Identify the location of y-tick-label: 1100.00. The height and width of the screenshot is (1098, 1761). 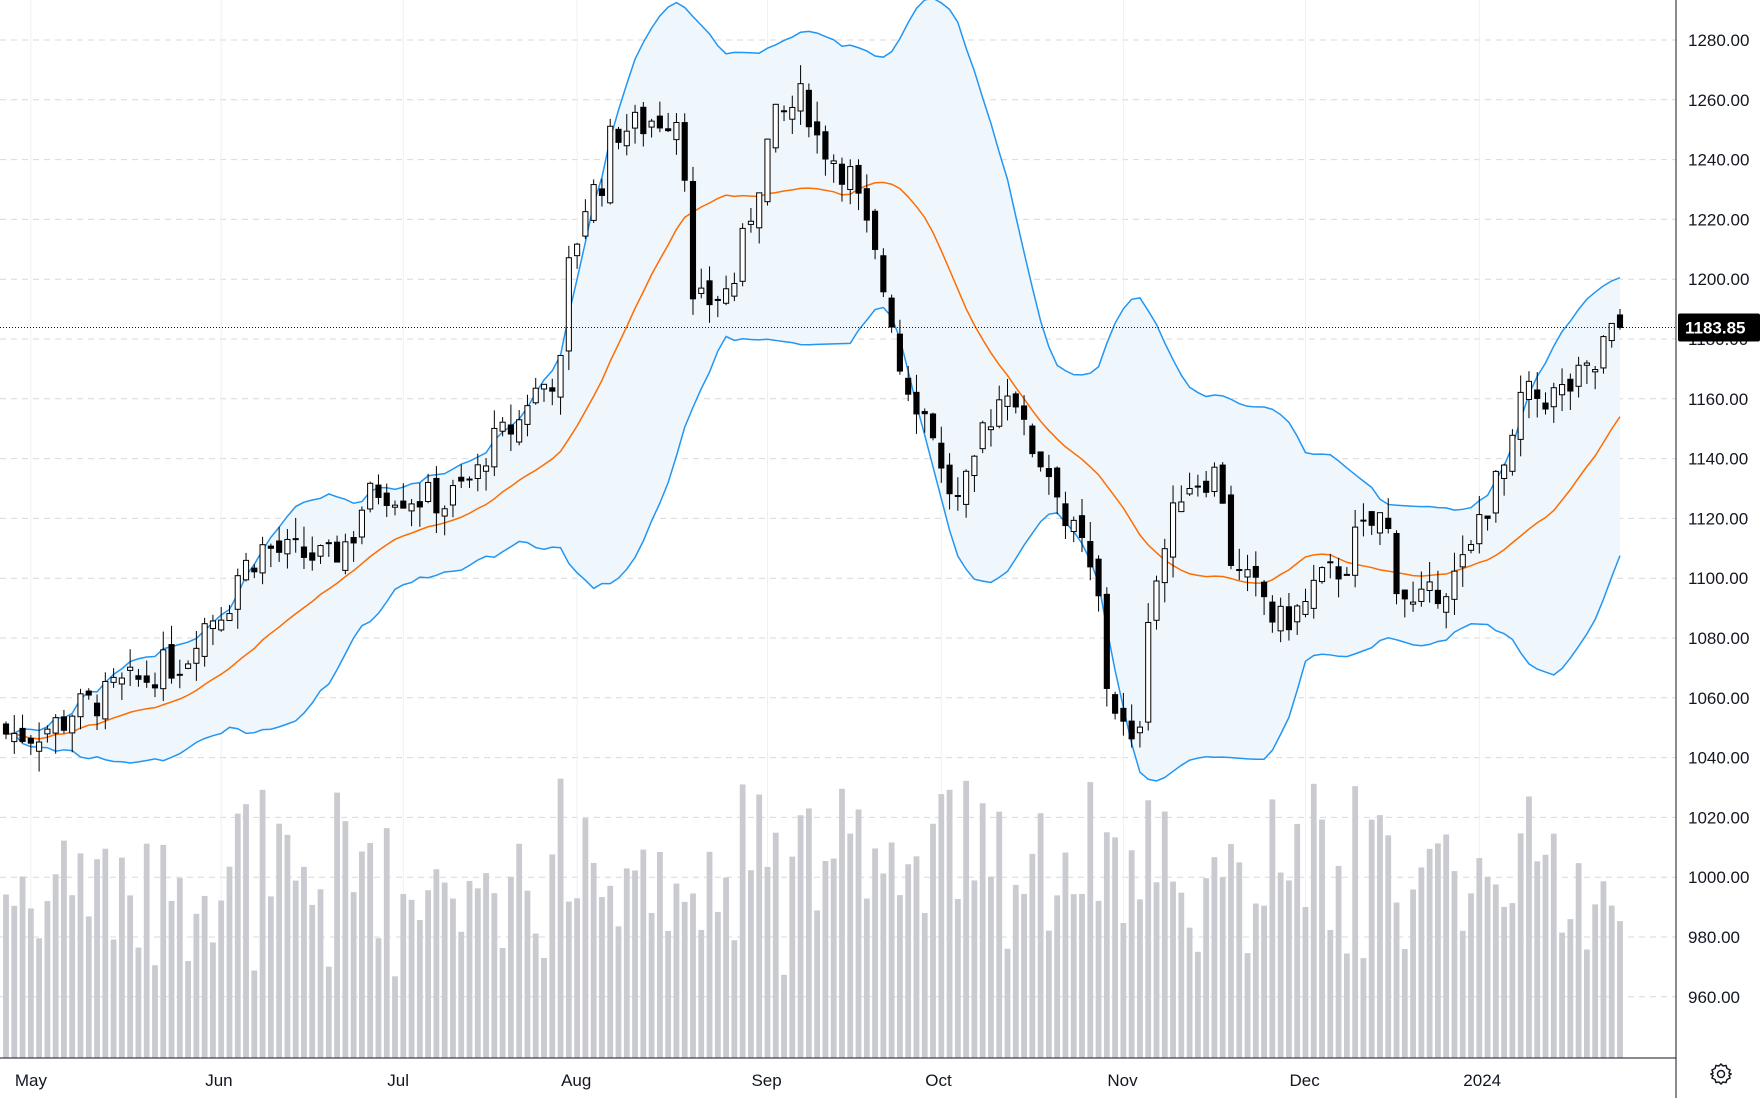
(1718, 578).